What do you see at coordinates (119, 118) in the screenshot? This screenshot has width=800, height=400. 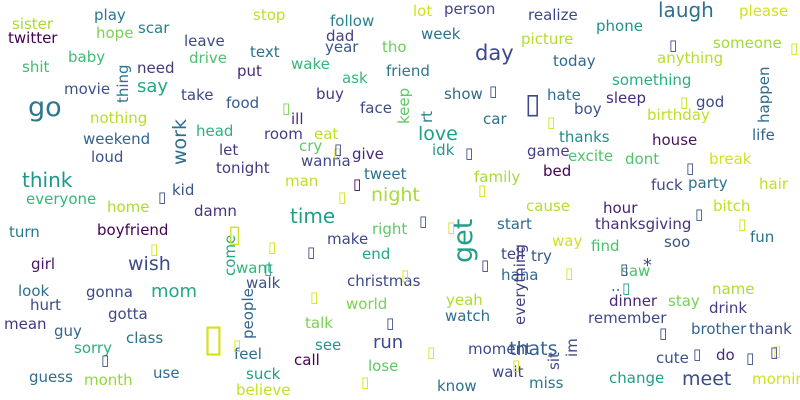 I see `word-nothing: nothing` at bounding box center [119, 118].